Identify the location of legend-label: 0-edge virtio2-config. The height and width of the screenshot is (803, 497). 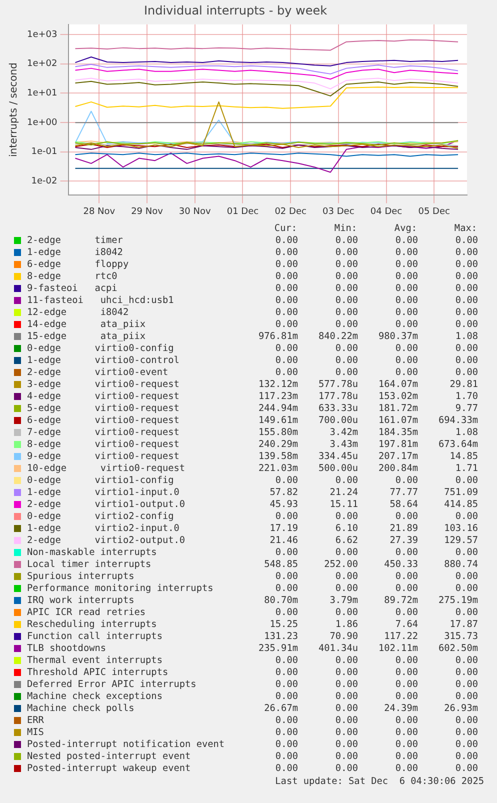
(101, 517).